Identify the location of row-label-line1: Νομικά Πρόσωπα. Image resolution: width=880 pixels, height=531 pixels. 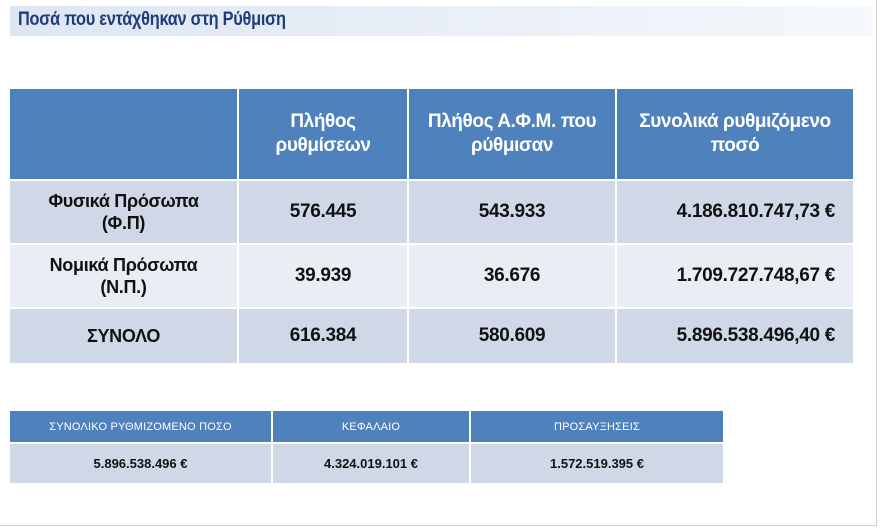
(123, 265).